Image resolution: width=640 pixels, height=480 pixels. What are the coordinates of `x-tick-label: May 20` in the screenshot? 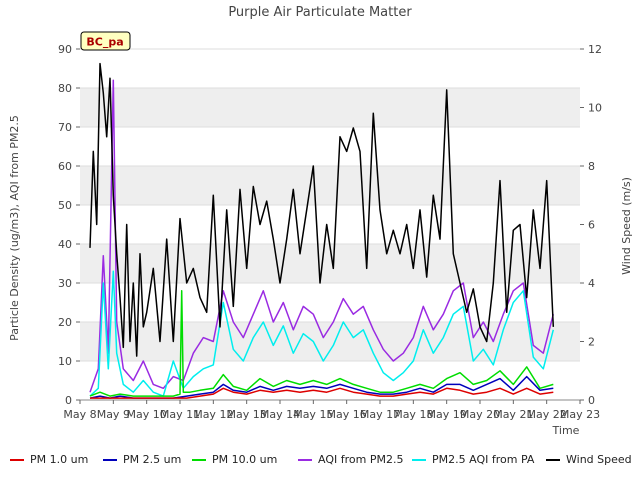 It's located at (480, 414).